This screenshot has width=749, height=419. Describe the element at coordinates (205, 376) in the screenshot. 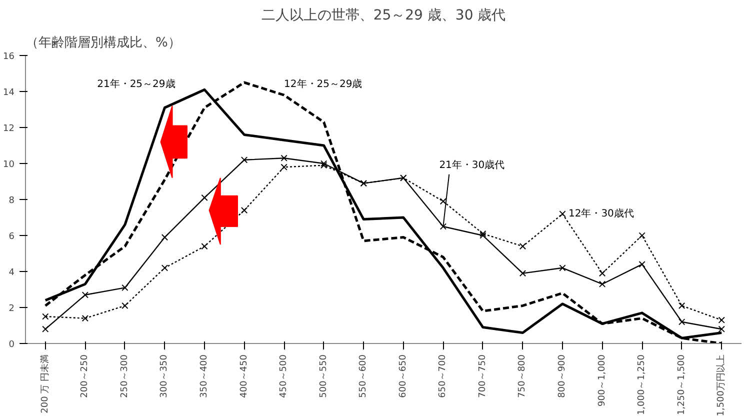

I see `x-tick-label: 350～400` at that location.